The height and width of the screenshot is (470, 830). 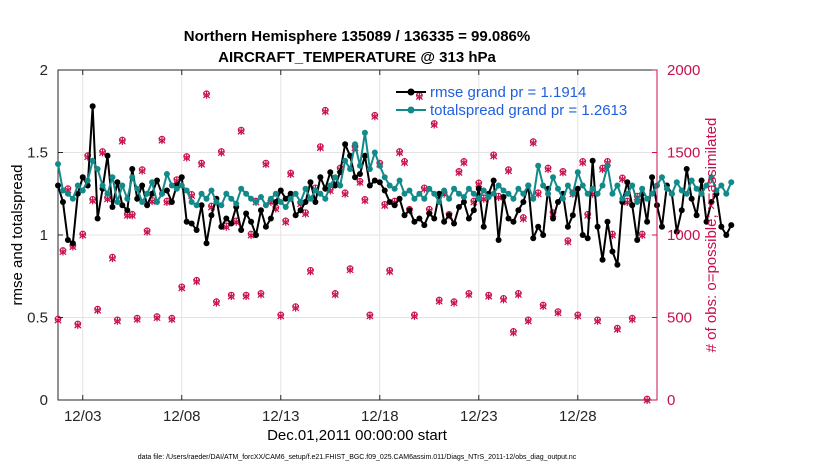 I want to click on y-tick-label-left: 0, so click(x=44, y=400).